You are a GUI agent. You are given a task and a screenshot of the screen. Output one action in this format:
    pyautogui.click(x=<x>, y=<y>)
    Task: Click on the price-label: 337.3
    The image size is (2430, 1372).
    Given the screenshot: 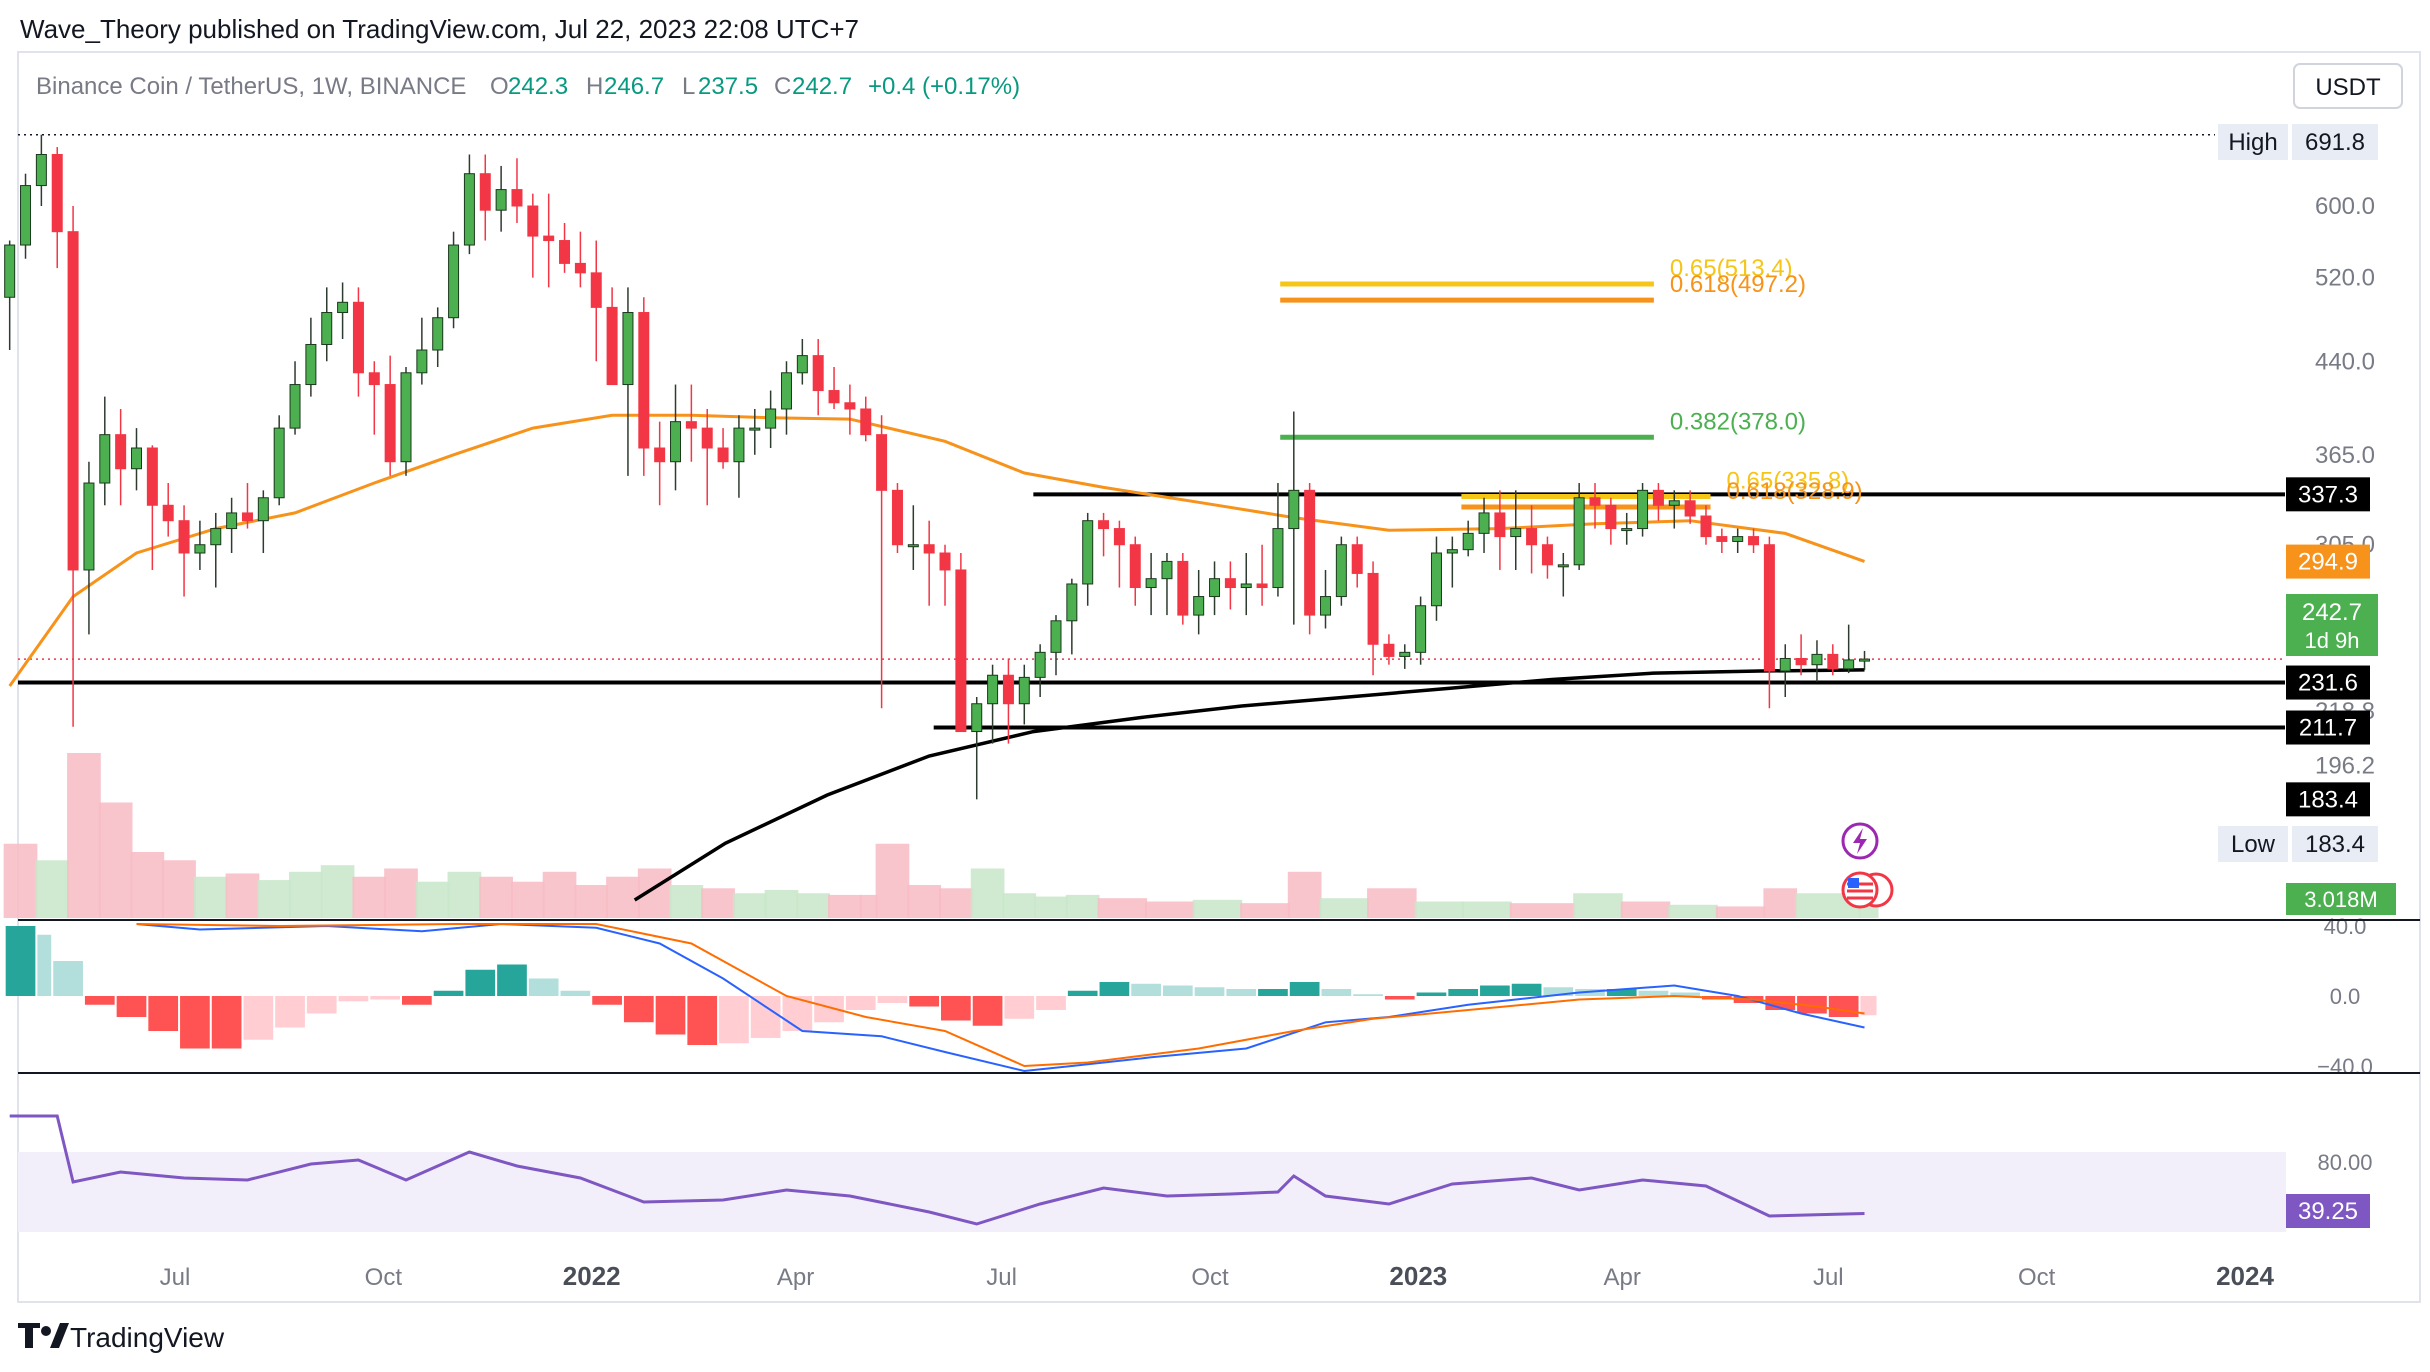 What is the action you would take?
    pyautogui.click(x=2328, y=494)
    